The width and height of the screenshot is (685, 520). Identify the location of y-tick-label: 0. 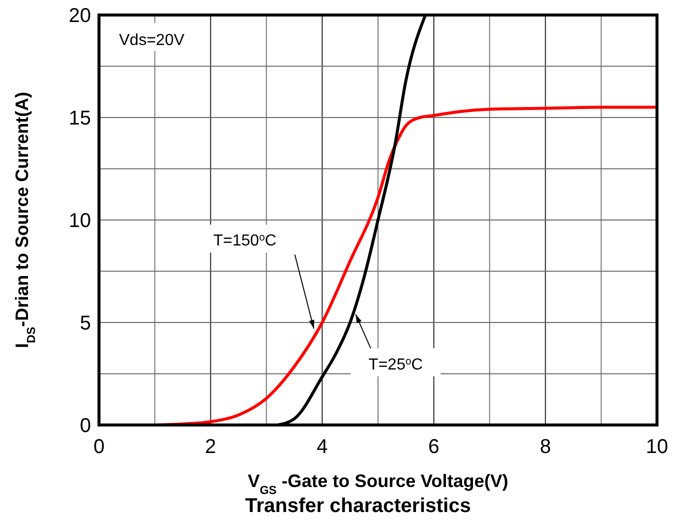
(85, 426).